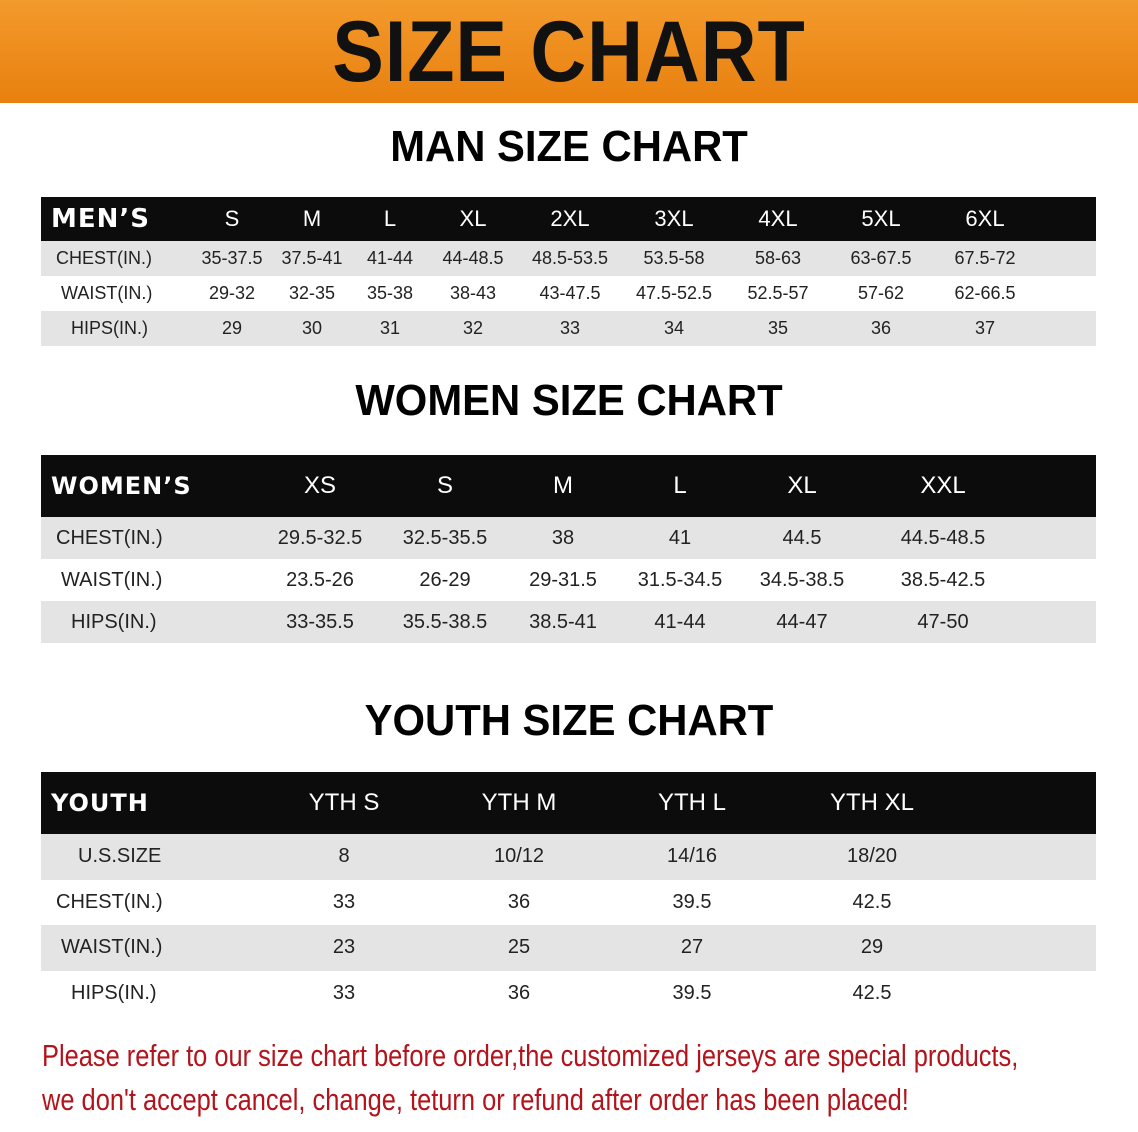  What do you see at coordinates (100, 219) in the screenshot?
I see `header-label: MEN’S` at bounding box center [100, 219].